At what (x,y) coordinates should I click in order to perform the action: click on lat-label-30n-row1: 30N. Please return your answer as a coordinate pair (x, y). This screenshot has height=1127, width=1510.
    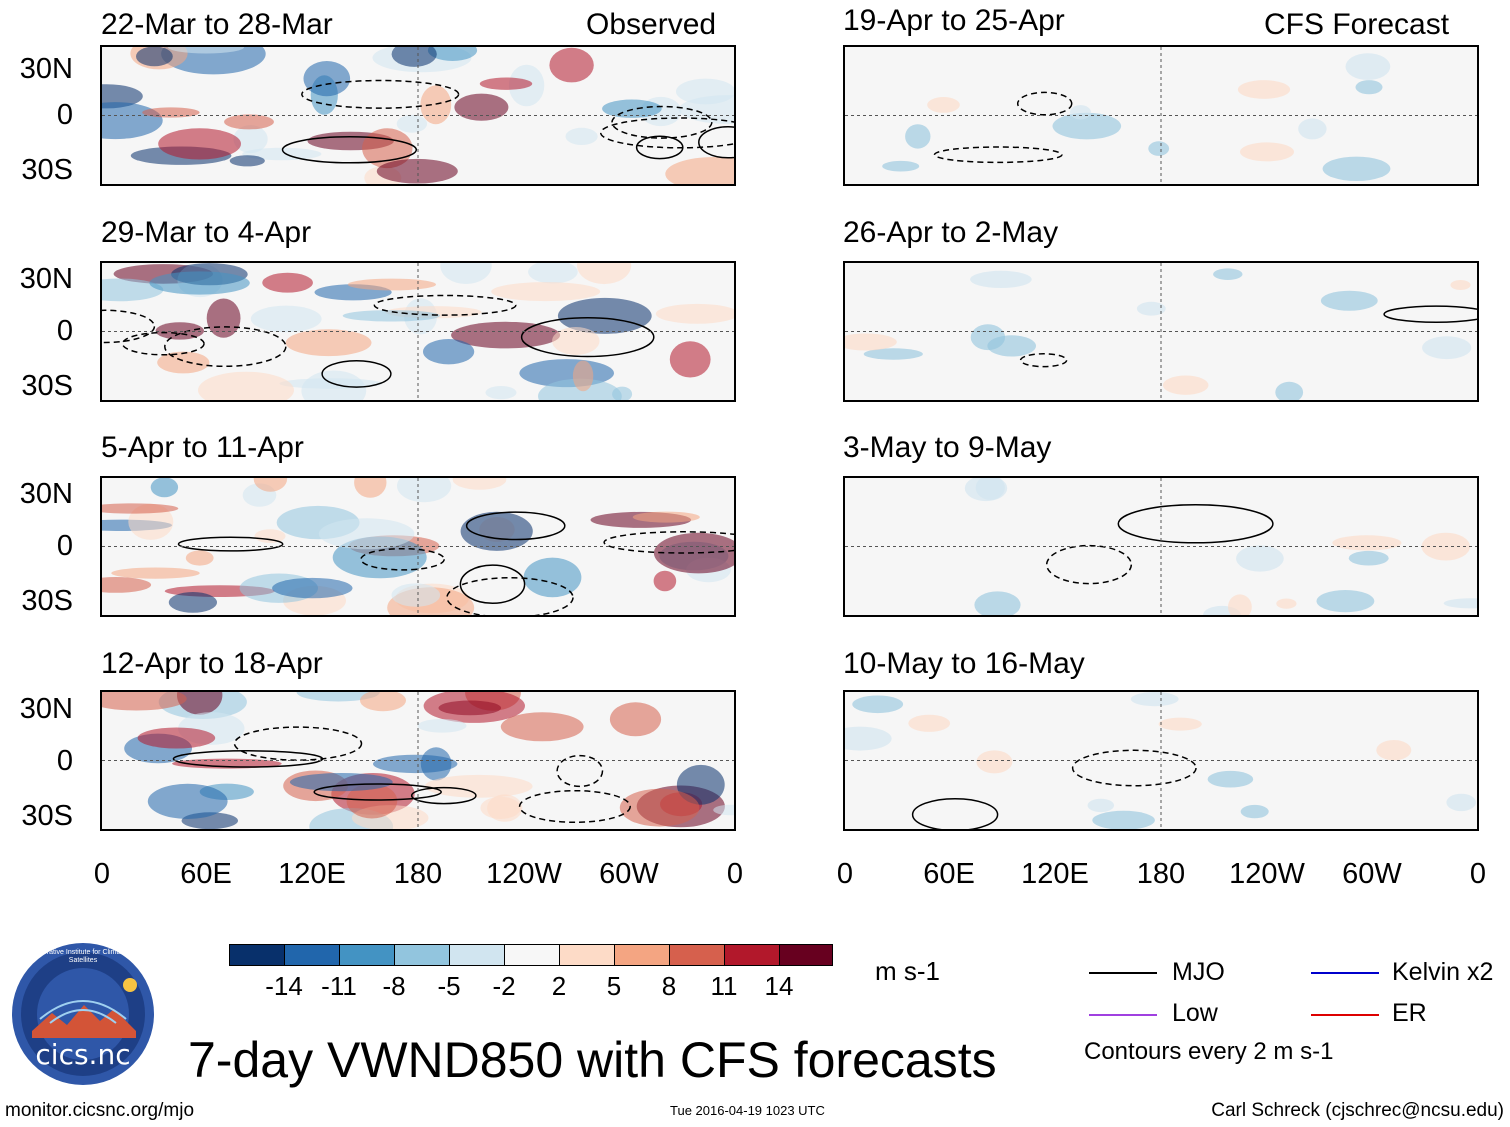
    Looking at the image, I should click on (46, 69).